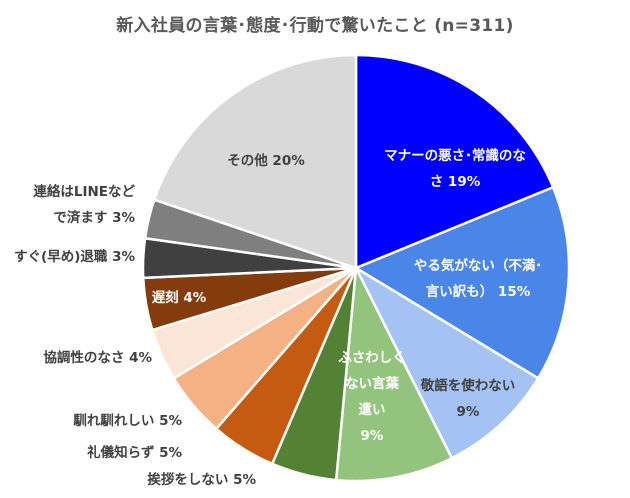  I want to click on slice-label-3-line-0: ふさわしく, so click(372, 358).